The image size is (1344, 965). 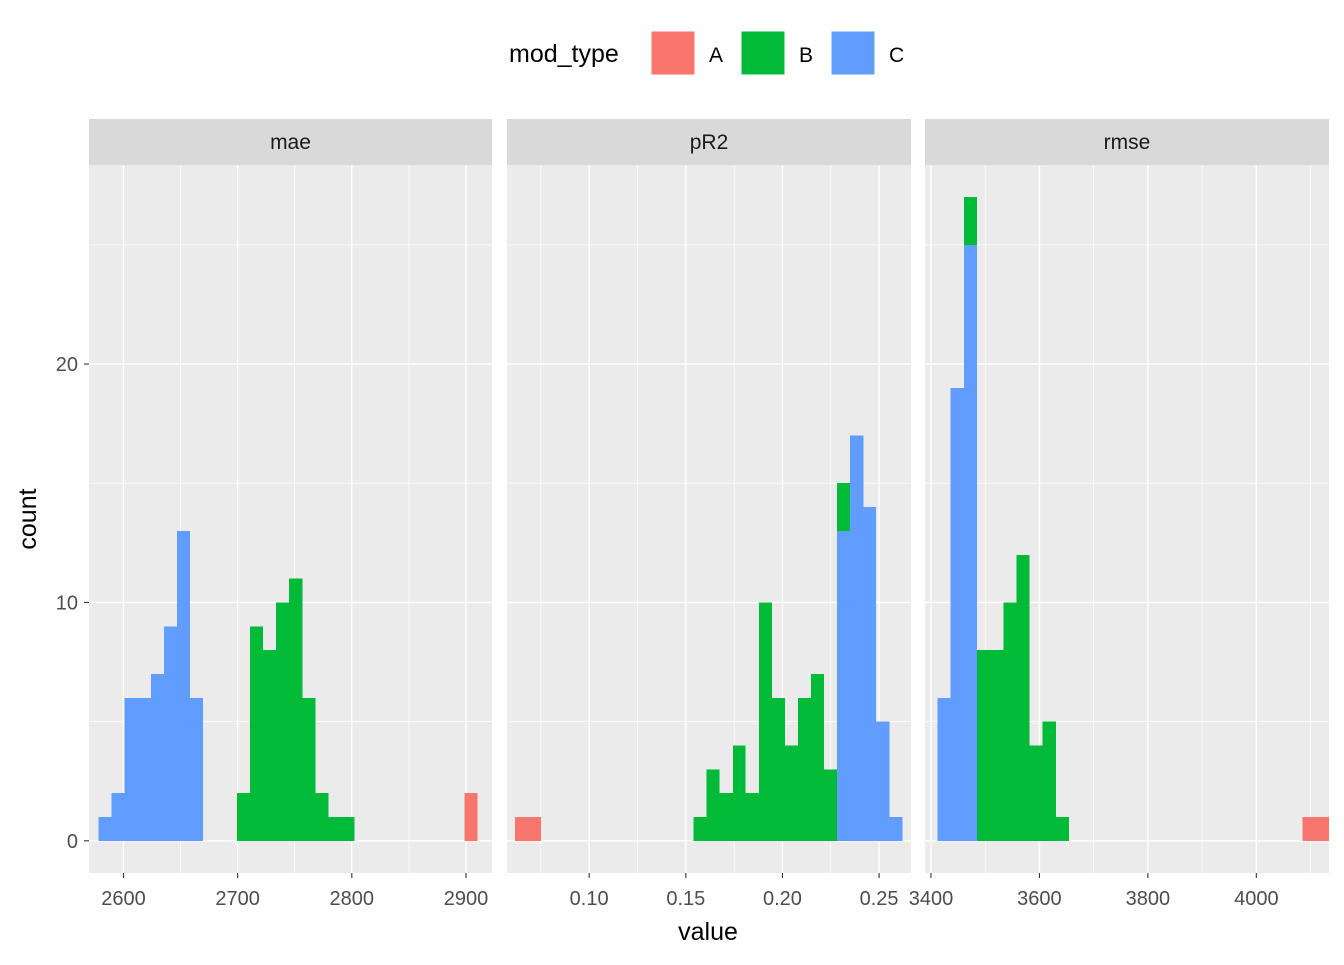 I want to click on legend-key-a, so click(x=673, y=53).